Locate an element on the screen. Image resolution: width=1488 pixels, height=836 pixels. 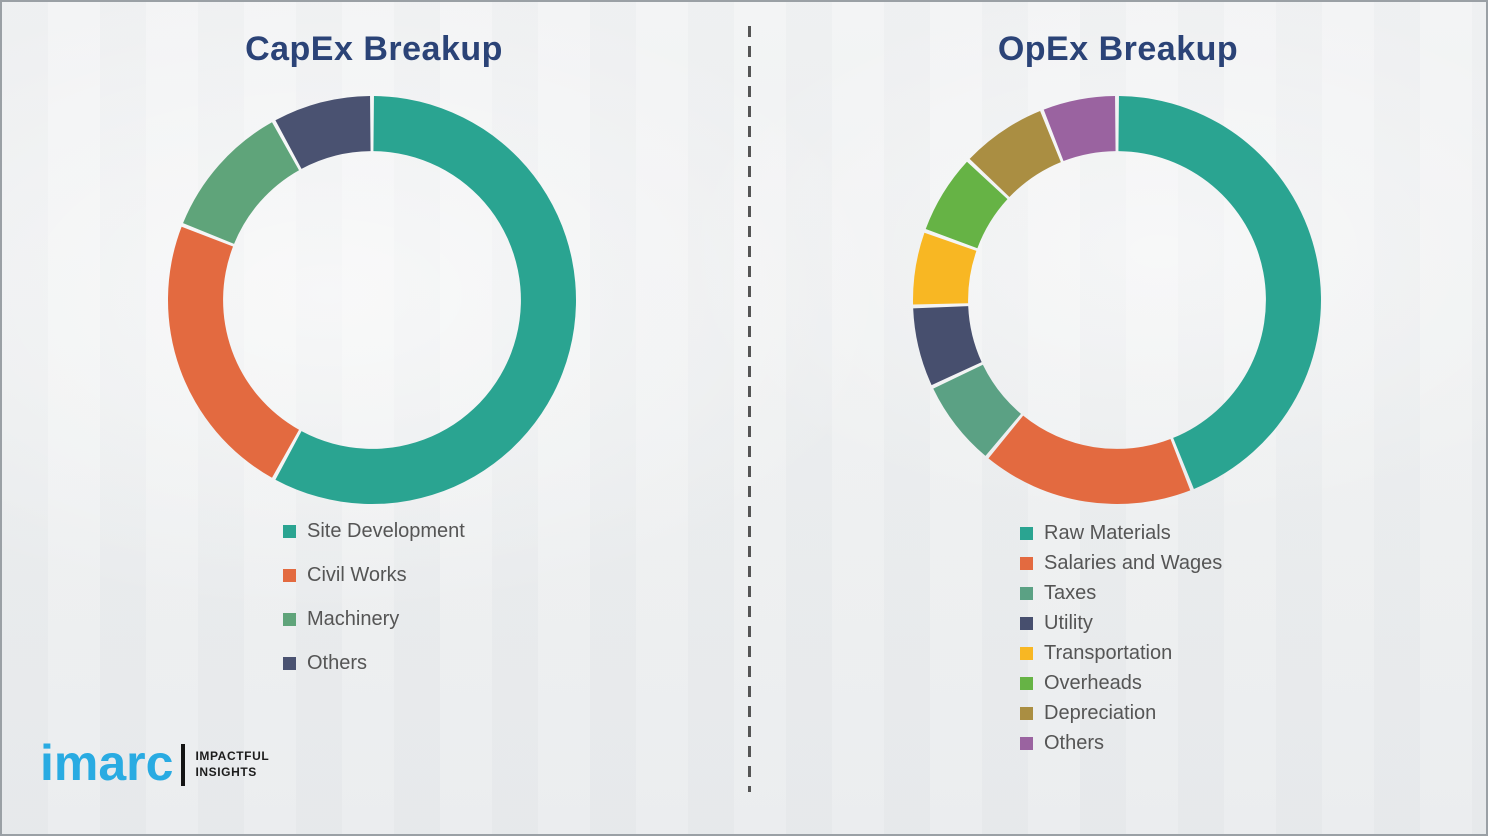
legend-swatch-salaries-and-wages is located at coordinates (1026, 563).